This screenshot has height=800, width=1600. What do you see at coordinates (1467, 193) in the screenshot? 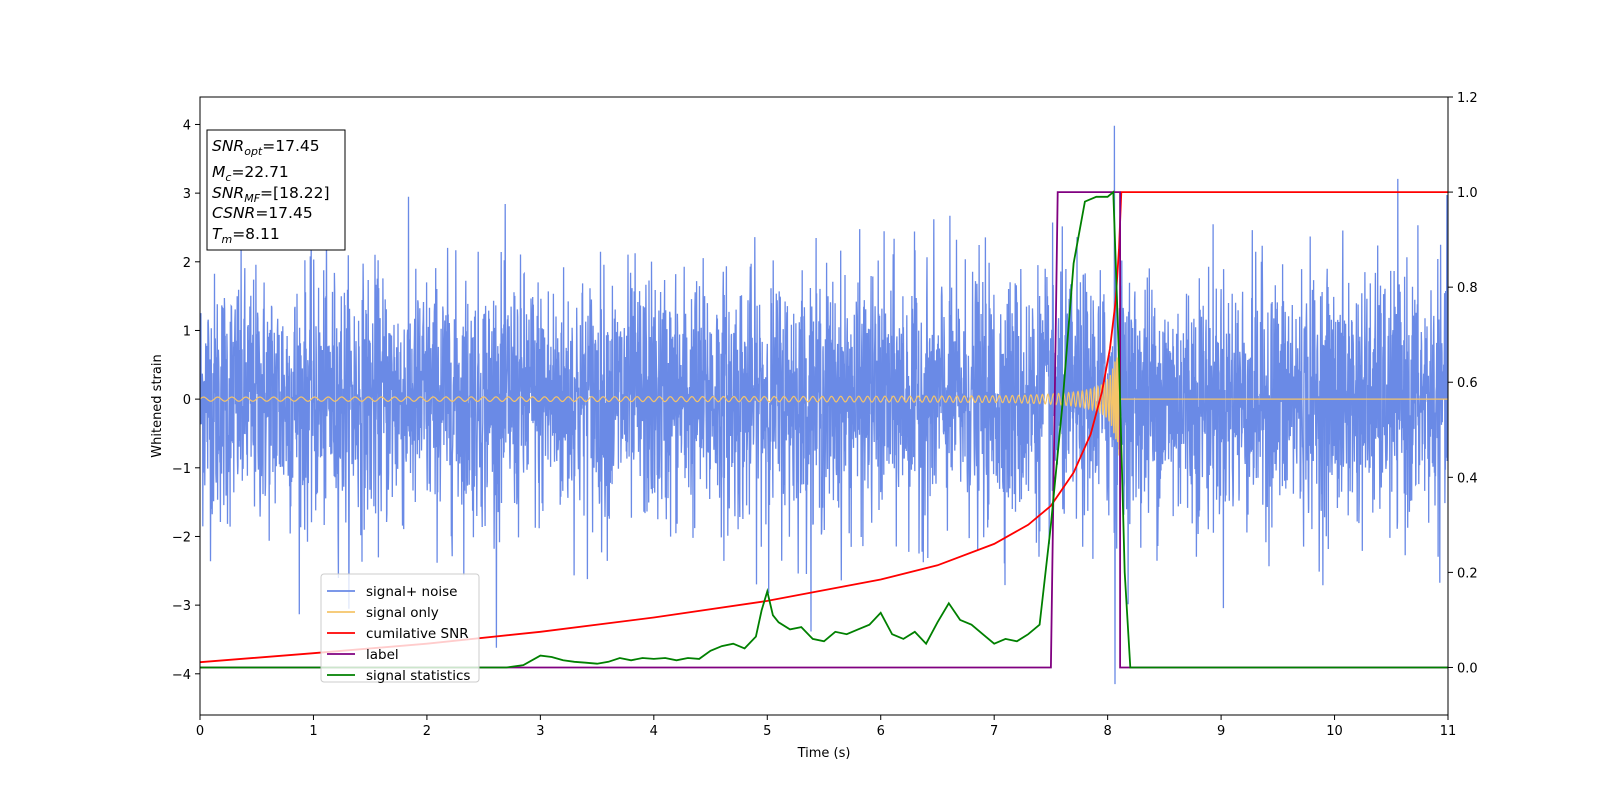
I see `y-right-tick-label: 1.0` at bounding box center [1467, 193].